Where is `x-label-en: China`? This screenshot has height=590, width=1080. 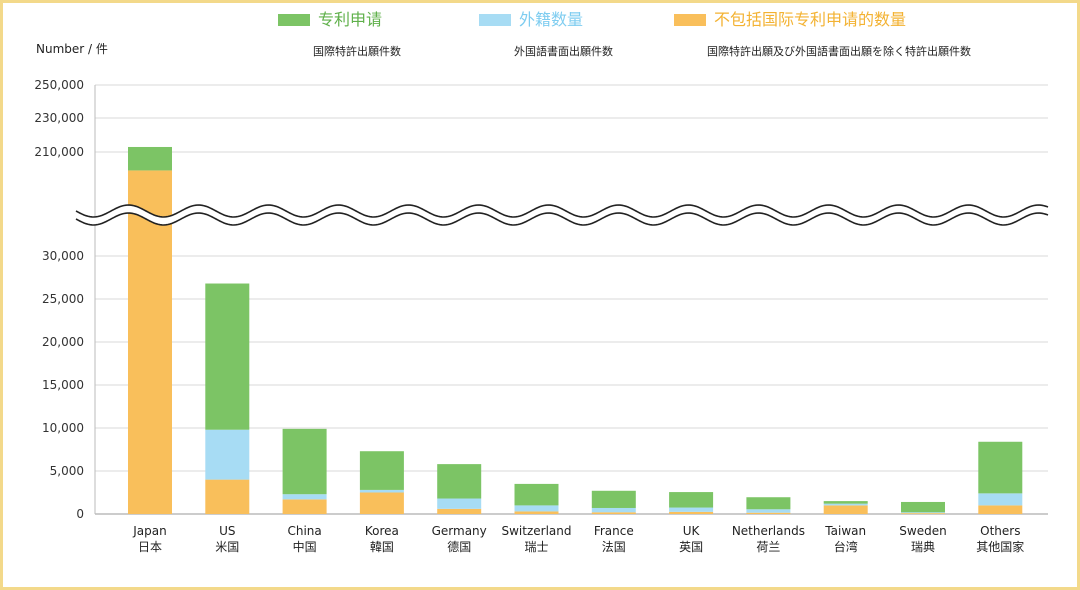
x-label-en: China is located at coordinates (304, 531).